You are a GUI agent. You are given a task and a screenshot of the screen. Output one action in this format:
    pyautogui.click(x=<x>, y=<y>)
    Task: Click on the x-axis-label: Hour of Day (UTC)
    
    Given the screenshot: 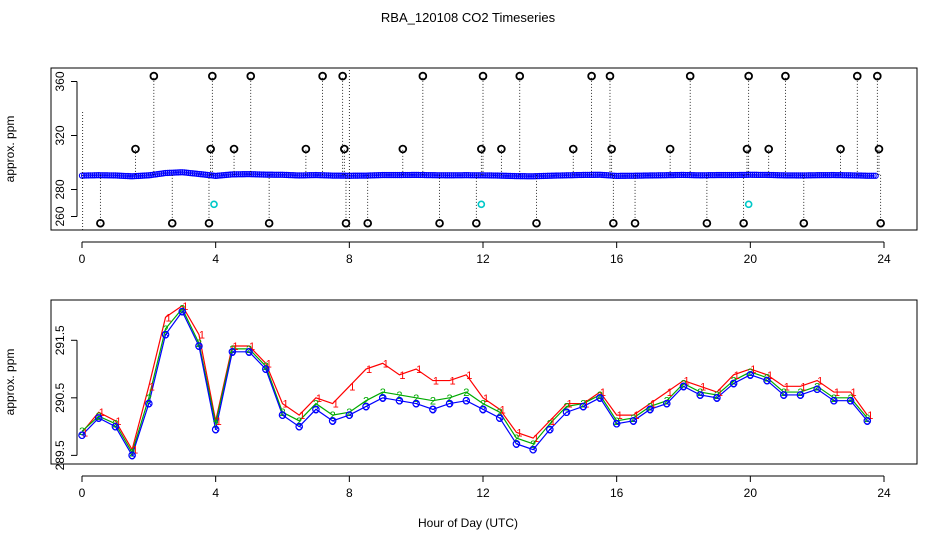 What is the action you would take?
    pyautogui.click(x=468, y=523)
    